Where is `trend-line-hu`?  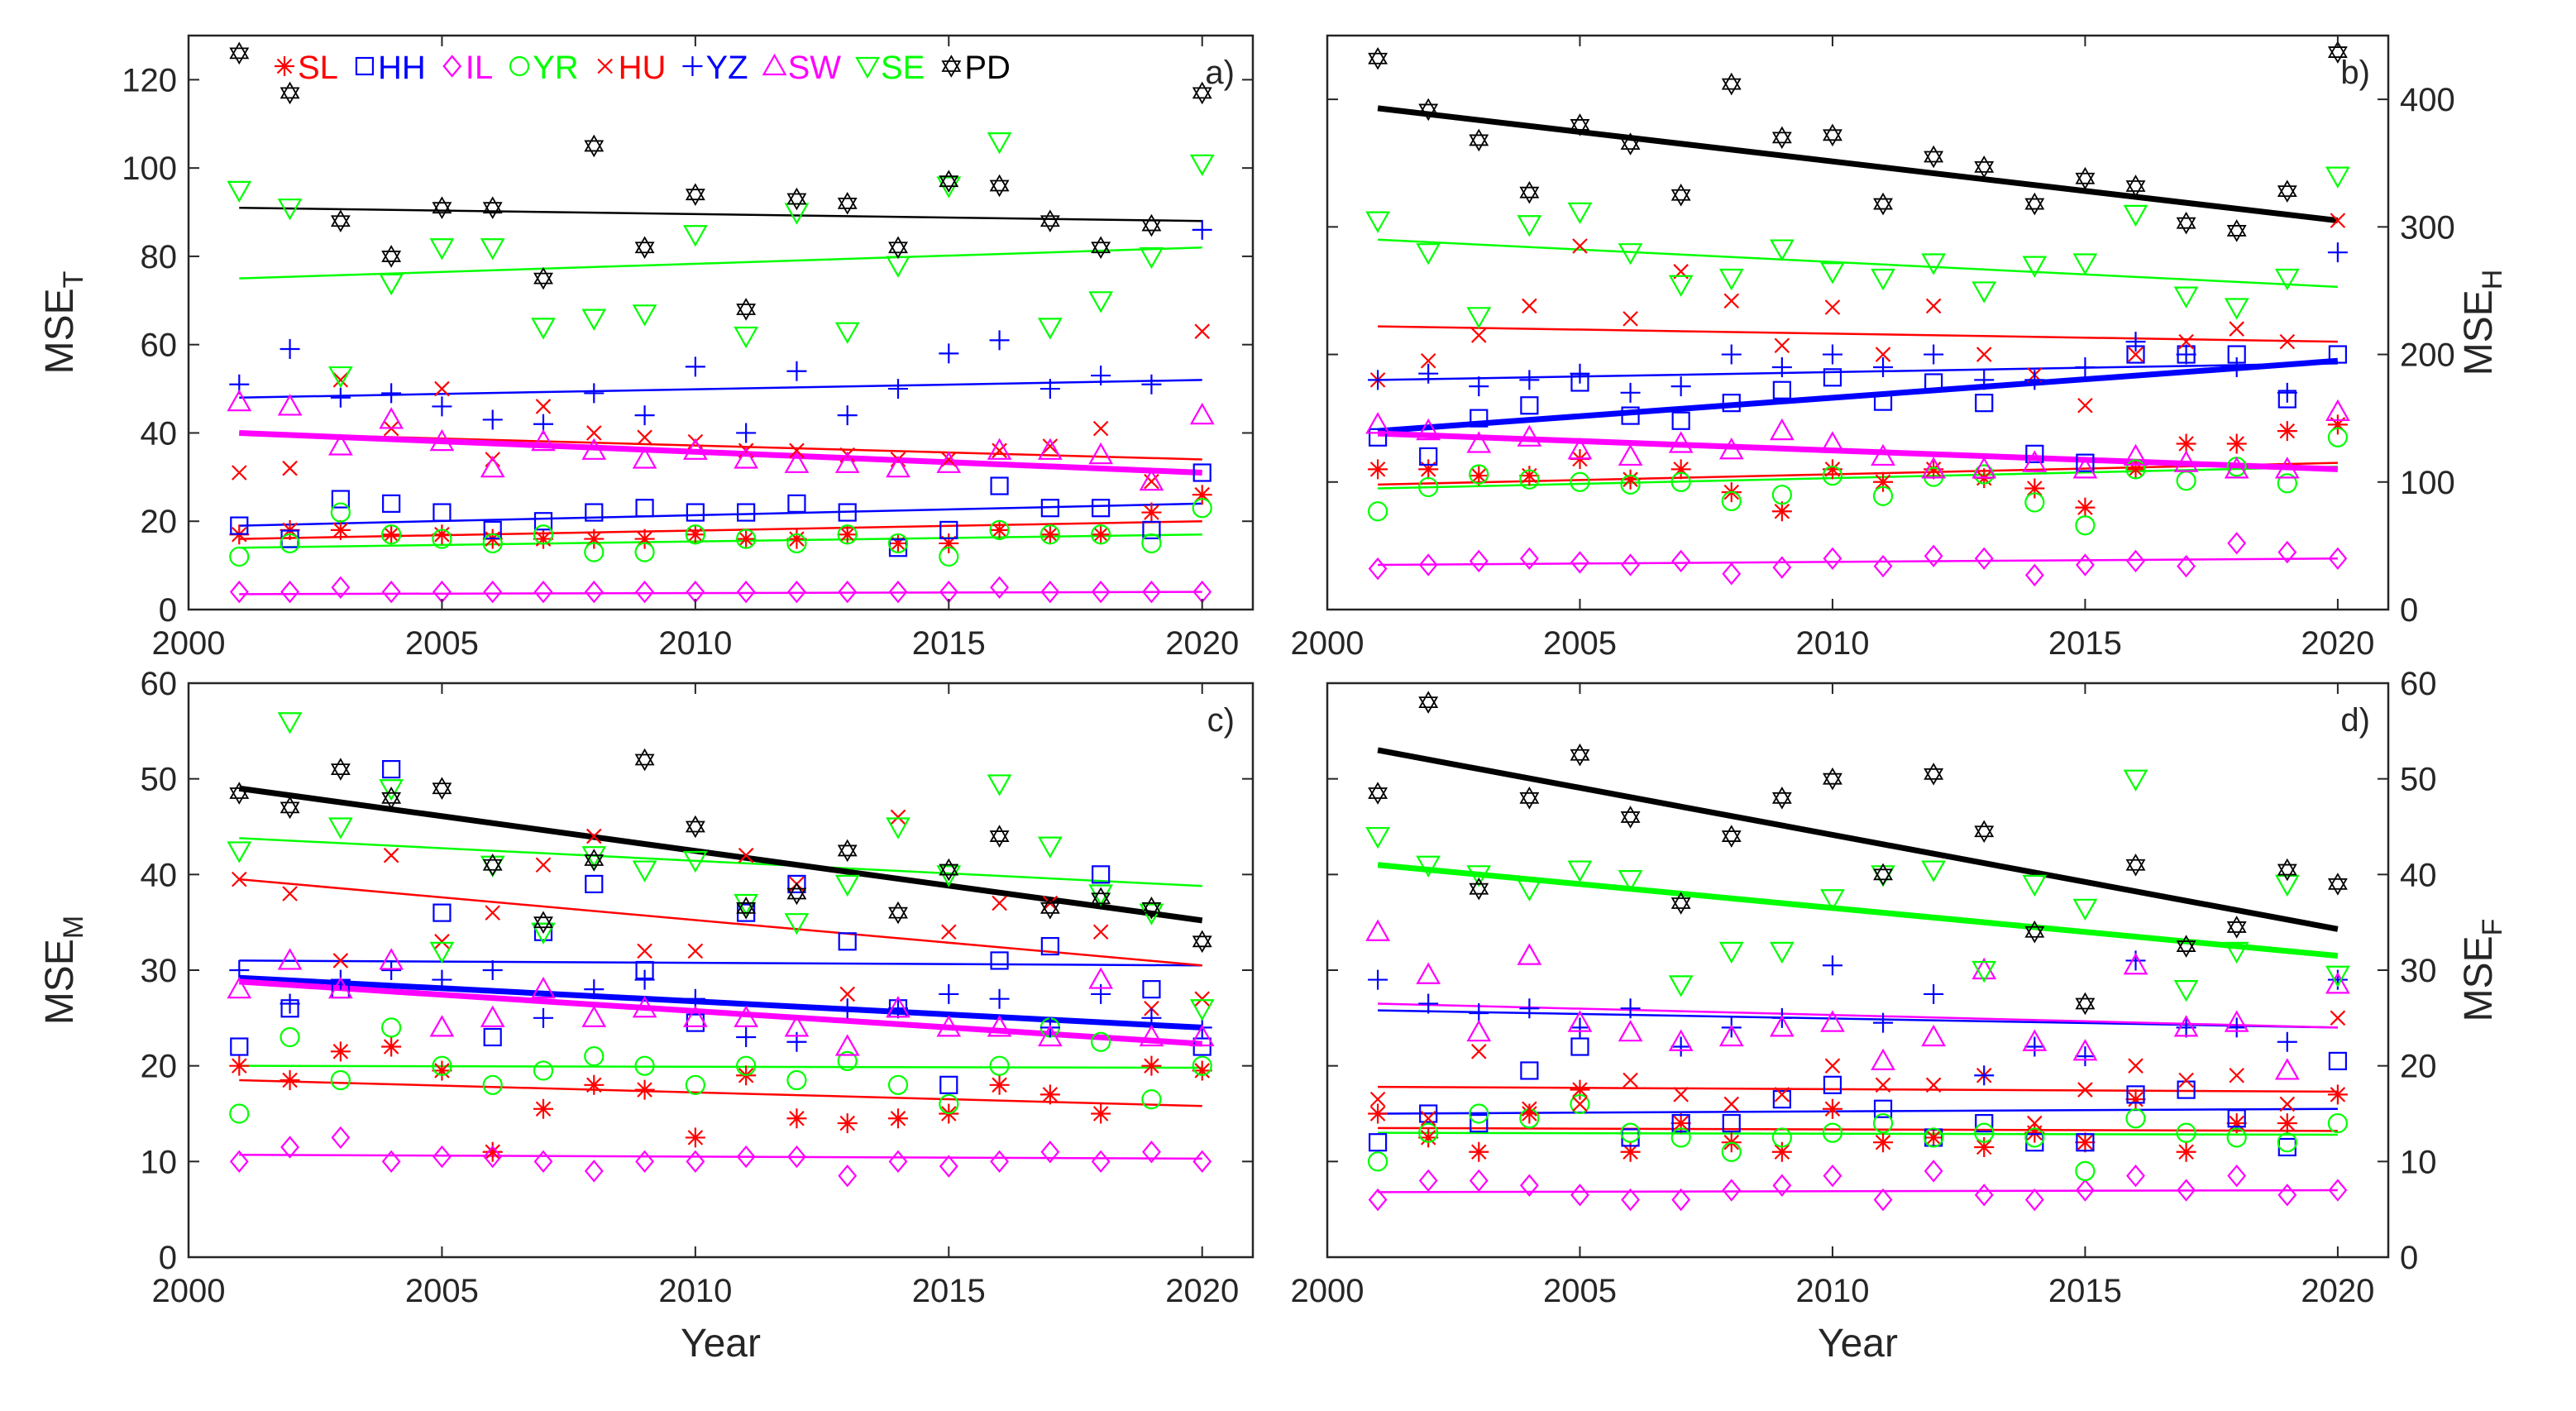
trend-line-hu is located at coordinates (1858, 334).